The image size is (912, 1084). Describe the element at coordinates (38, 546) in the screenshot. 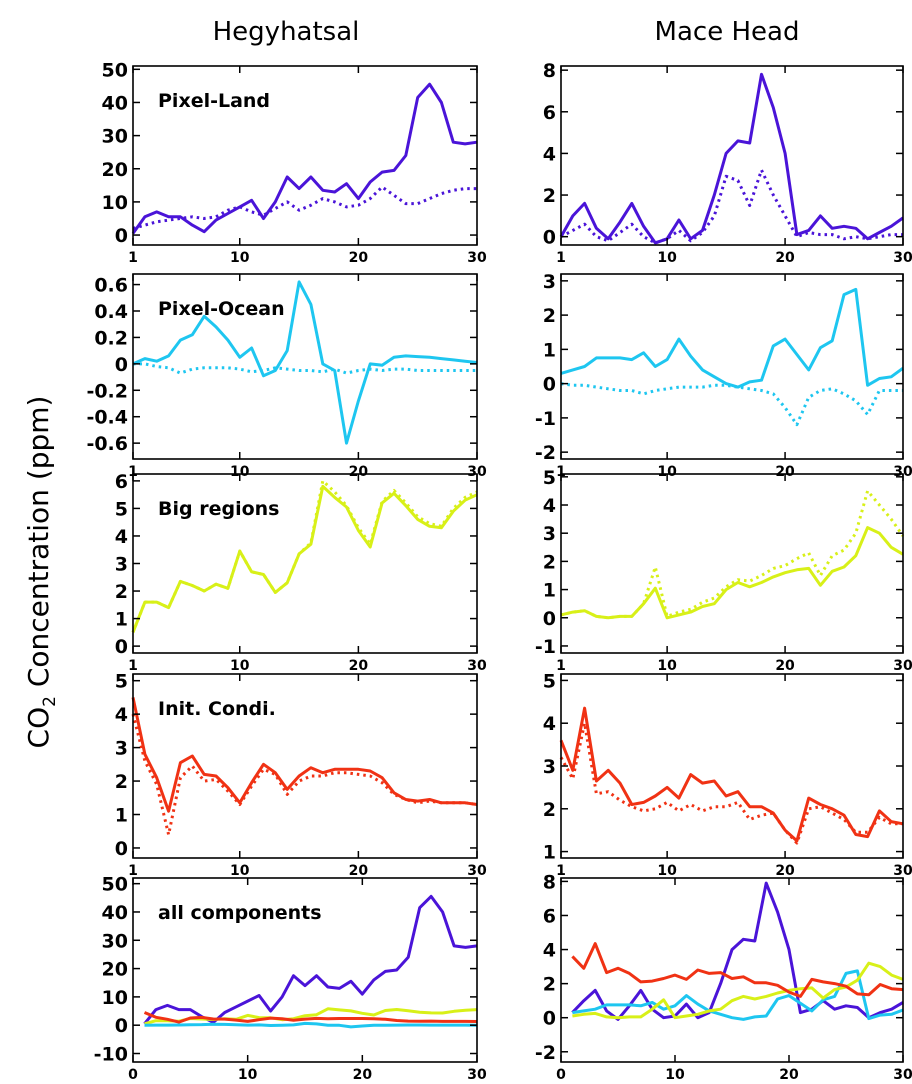

I see `y-axis-label-rest: Concentration (ppm)` at that location.